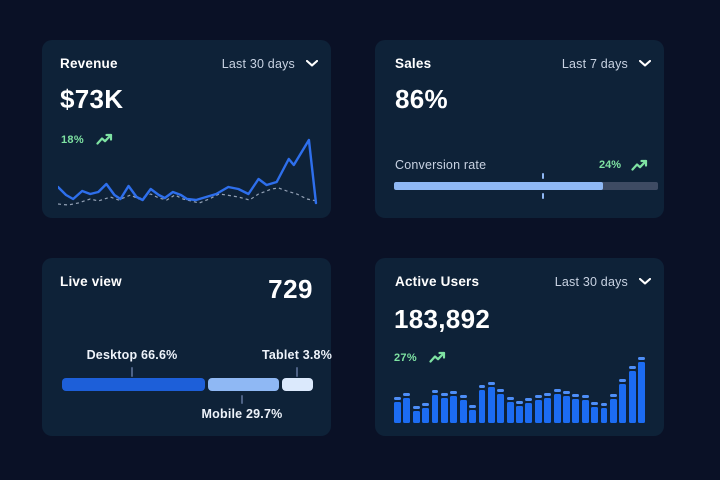  I want to click on active-users-period-label: Last 30 days, so click(591, 281).